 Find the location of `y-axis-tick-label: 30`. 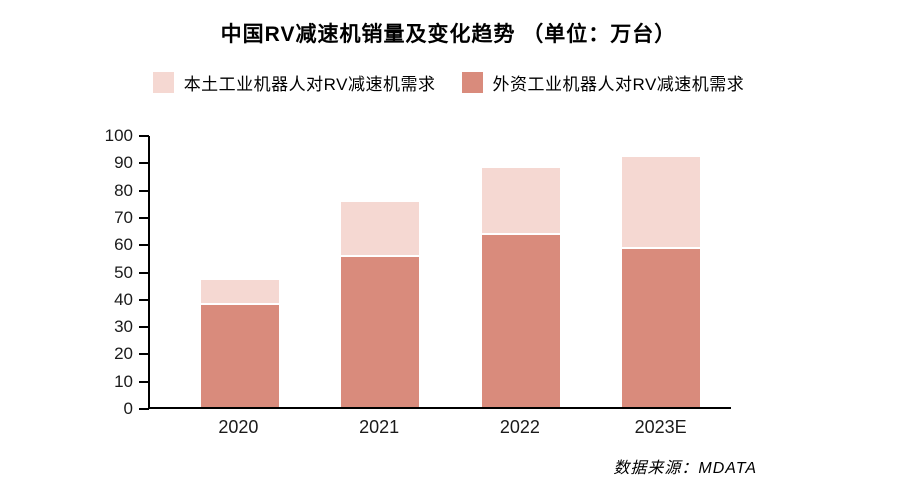

y-axis-tick-label: 30 is located at coordinates (123, 327).